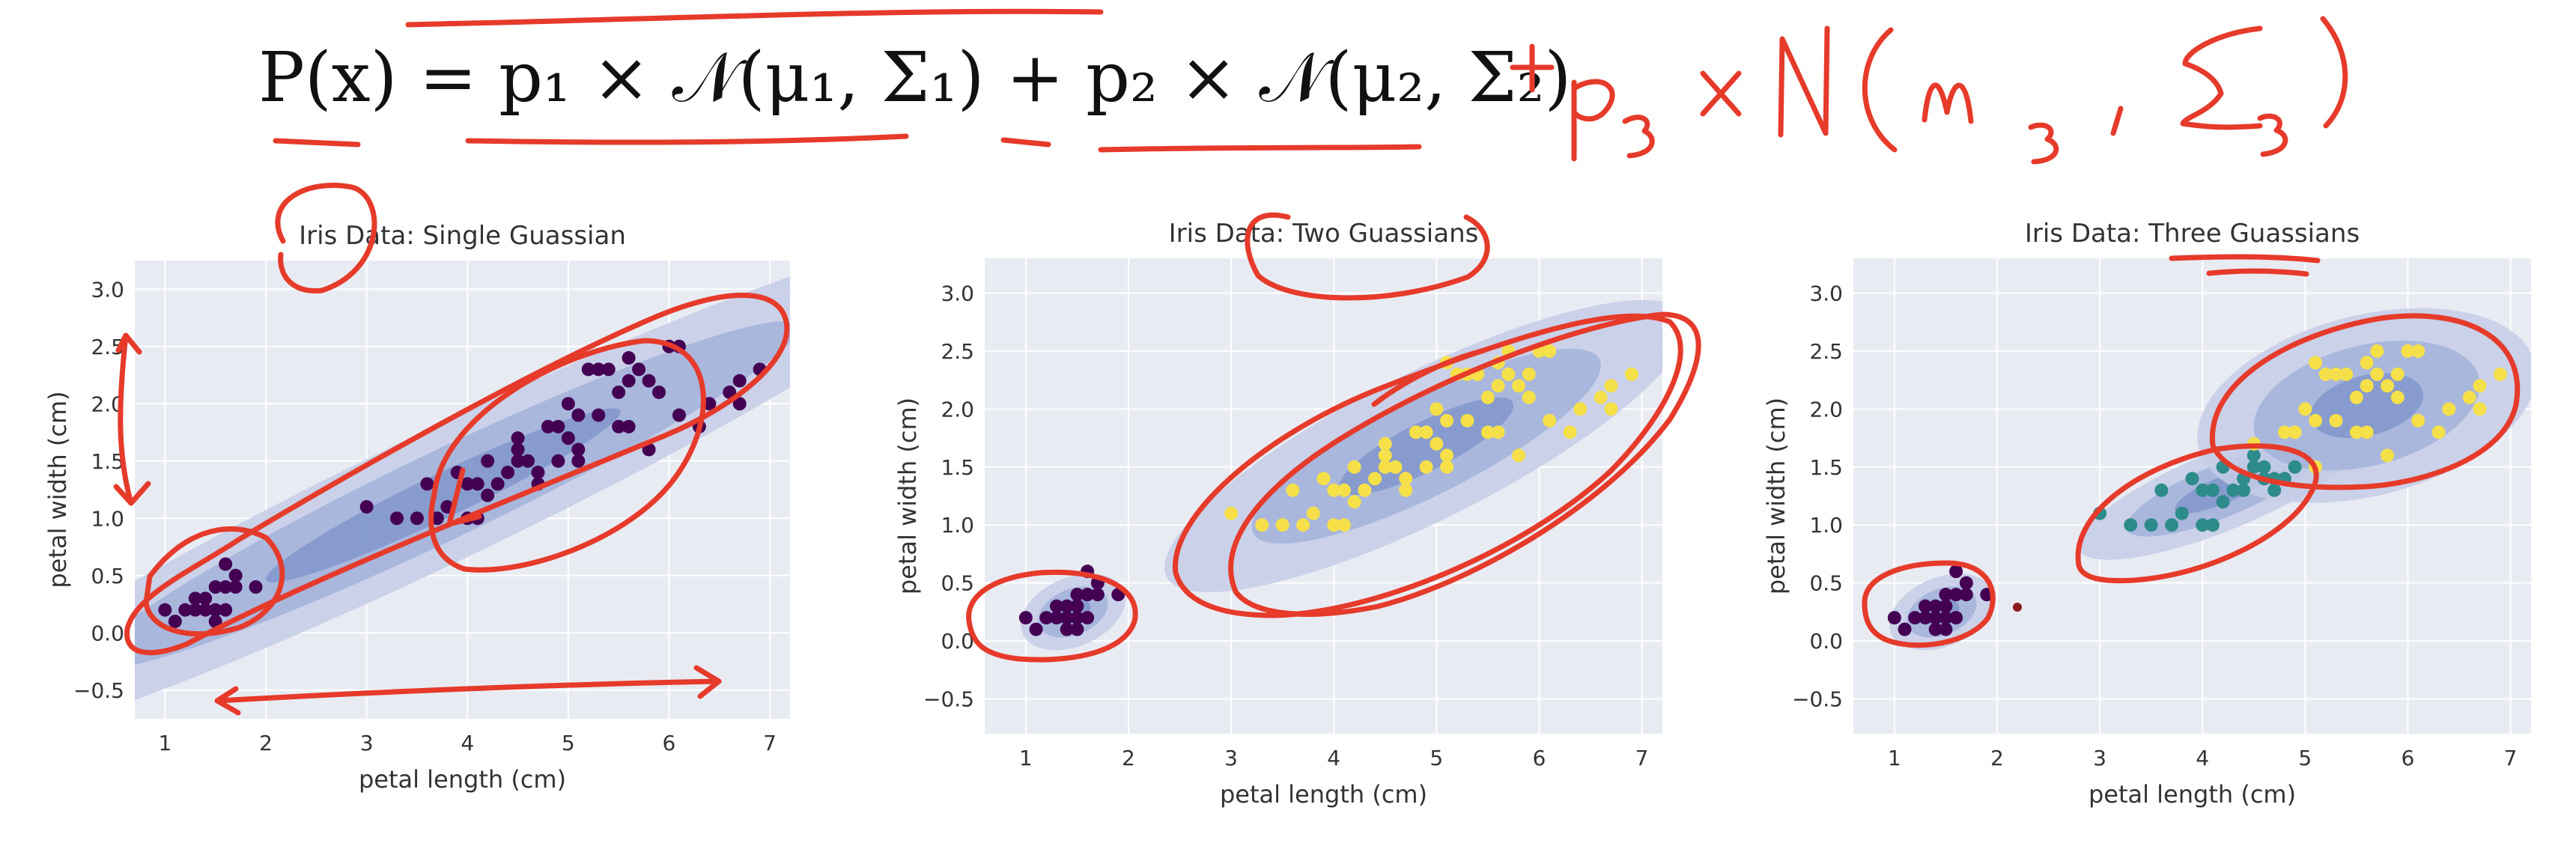 This screenshot has height=849, width=2576. Describe the element at coordinates (907, 496) in the screenshot. I see `y-axis-label: petal width (cm)` at that location.